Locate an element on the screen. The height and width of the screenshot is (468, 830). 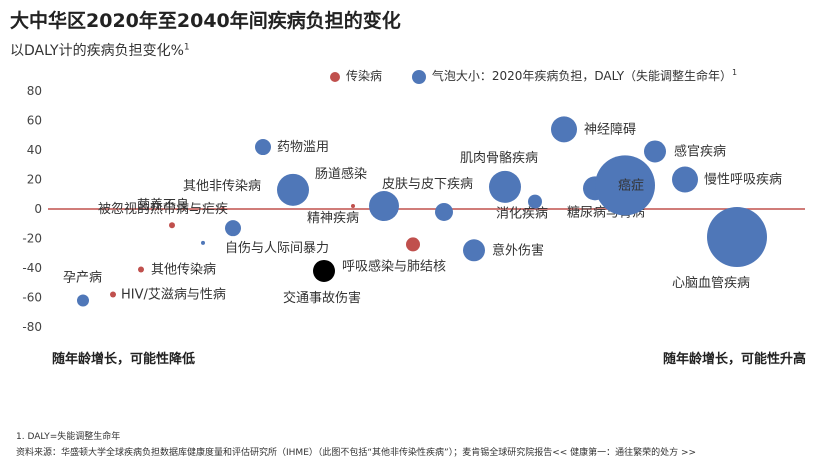
bubble-label-19: 癌症 is located at coordinates (631, 185).